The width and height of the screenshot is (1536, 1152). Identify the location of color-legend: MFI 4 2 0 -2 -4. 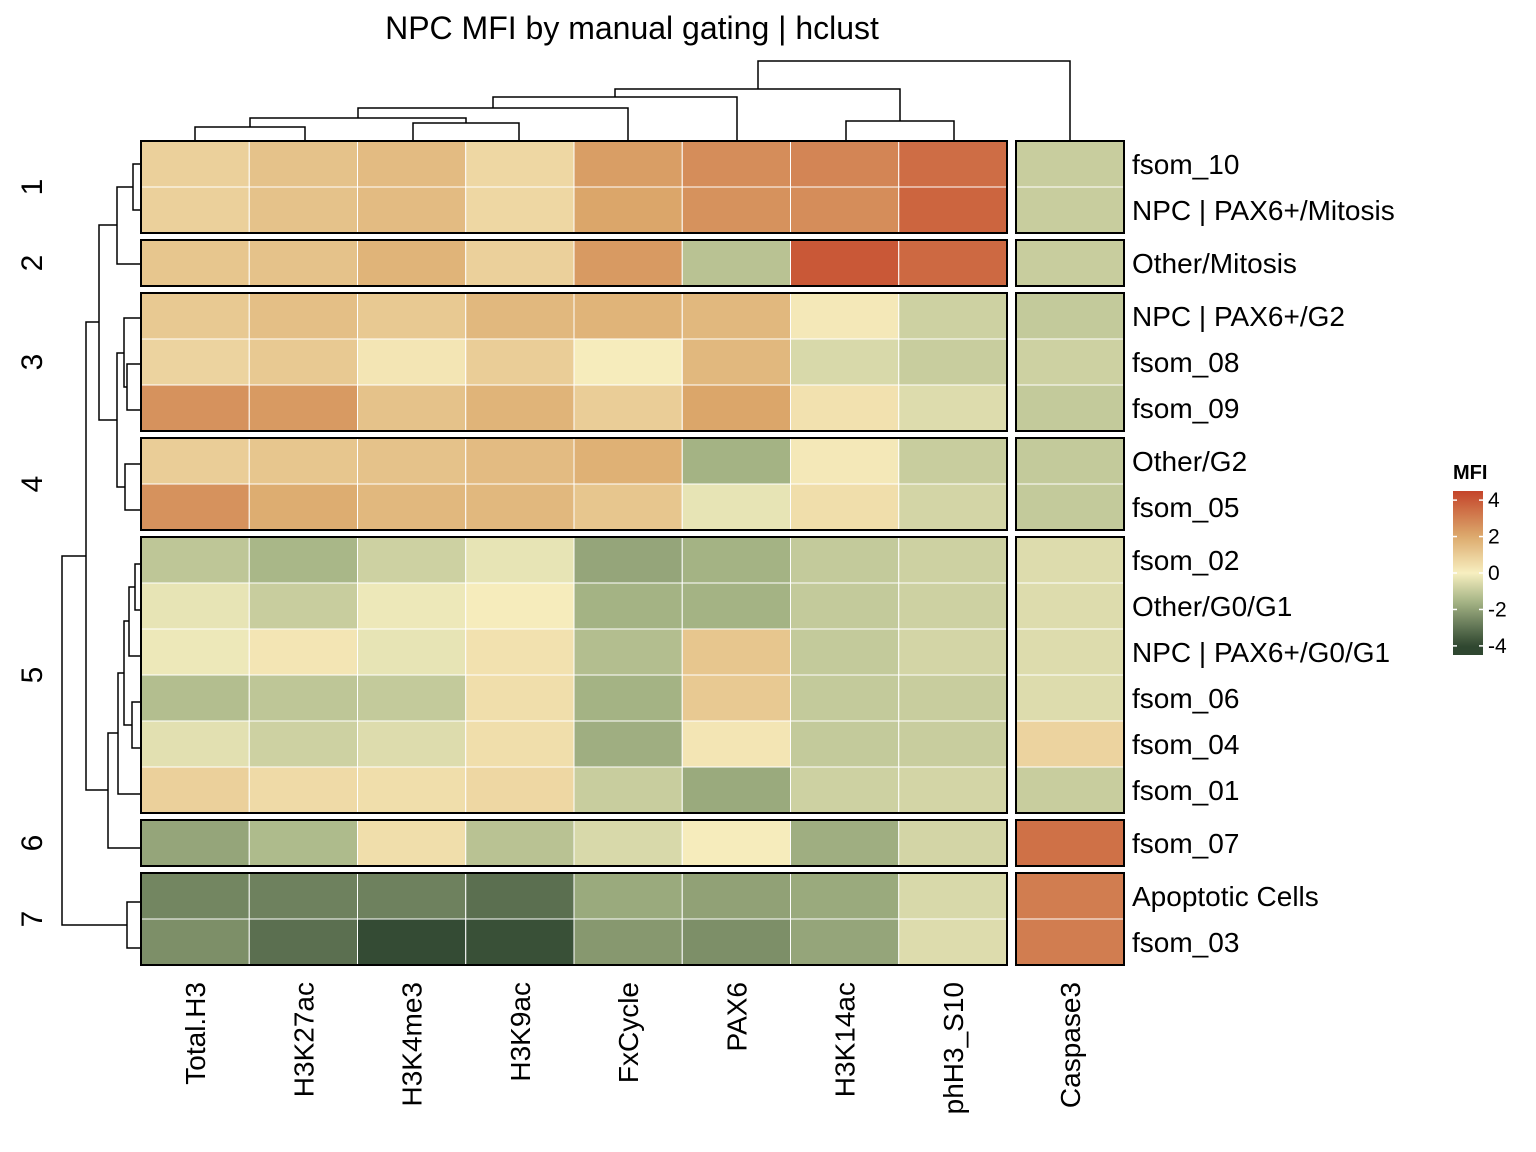
(1480, 560).